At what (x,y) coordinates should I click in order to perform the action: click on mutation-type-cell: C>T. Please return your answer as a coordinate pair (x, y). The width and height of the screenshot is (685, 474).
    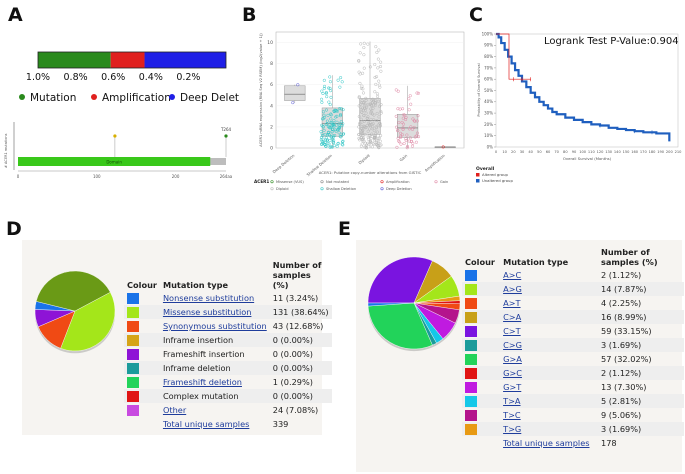
    Looking at the image, I should click on (512, 331).